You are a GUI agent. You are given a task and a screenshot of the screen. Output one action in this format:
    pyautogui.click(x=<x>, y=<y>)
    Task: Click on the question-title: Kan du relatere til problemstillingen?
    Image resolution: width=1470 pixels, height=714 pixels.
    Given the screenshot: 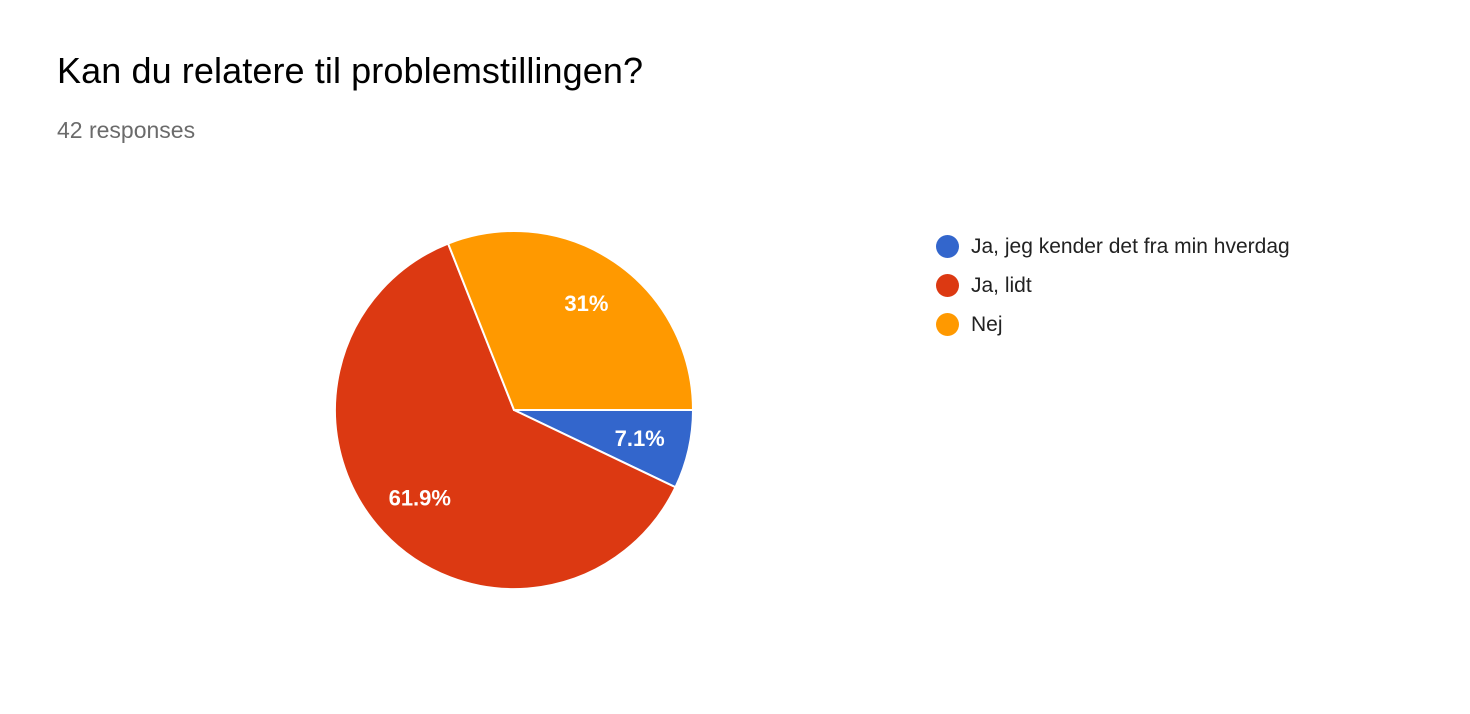 What is the action you would take?
    pyautogui.click(x=350, y=70)
    